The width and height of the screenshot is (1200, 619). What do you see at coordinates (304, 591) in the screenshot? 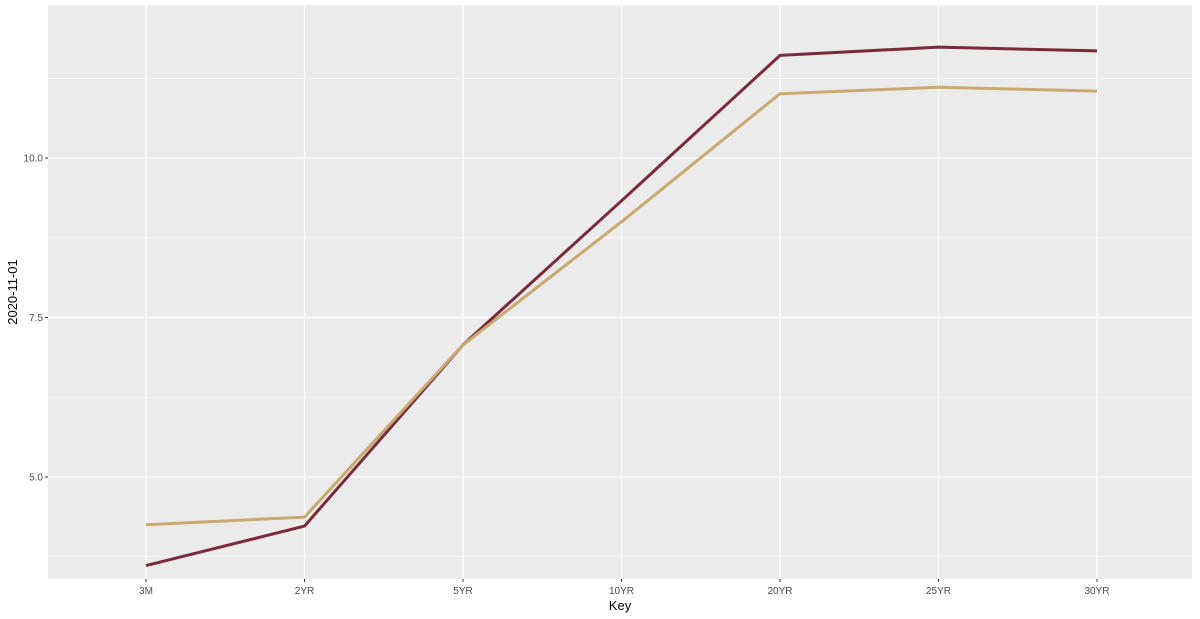
I see `x-tick-label: 2YR` at bounding box center [304, 591].